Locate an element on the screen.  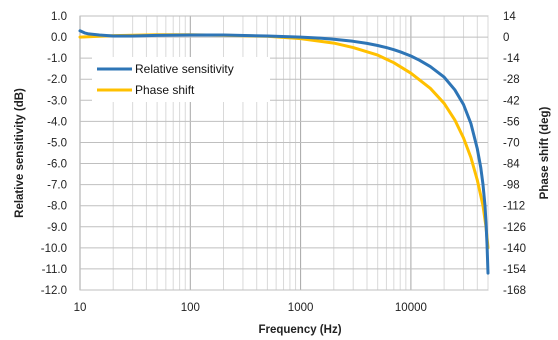
y-tick-label: -2.0 is located at coordinates (57, 80).